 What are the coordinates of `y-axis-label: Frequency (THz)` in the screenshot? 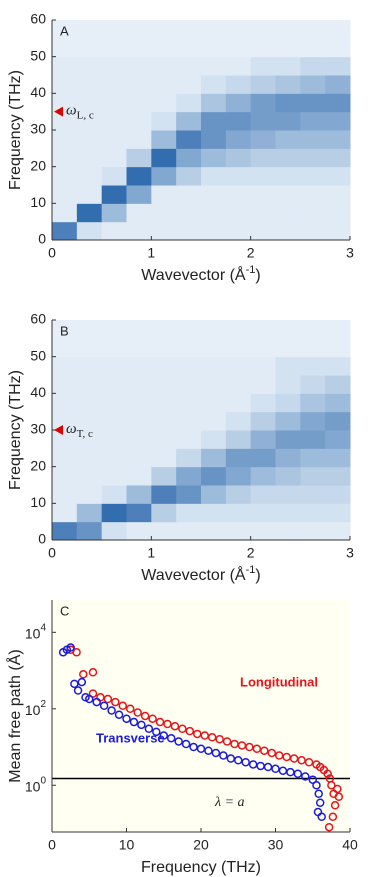 It's located at (15, 130).